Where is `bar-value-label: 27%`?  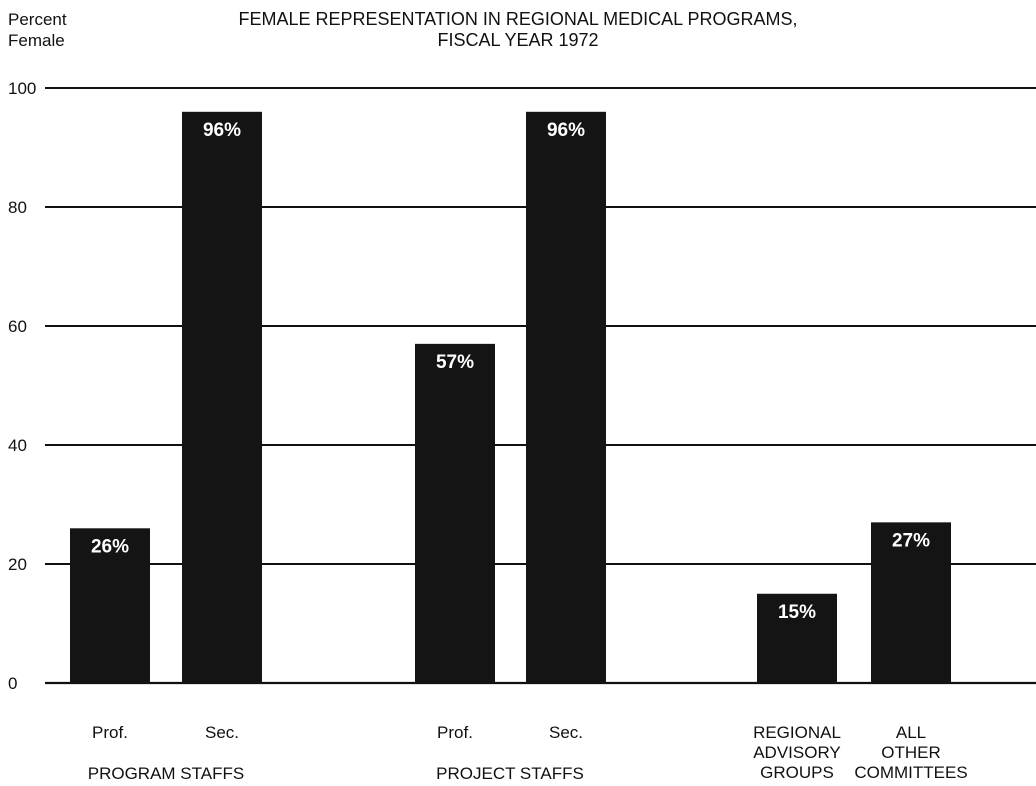 bar-value-label: 27% is located at coordinates (911, 540).